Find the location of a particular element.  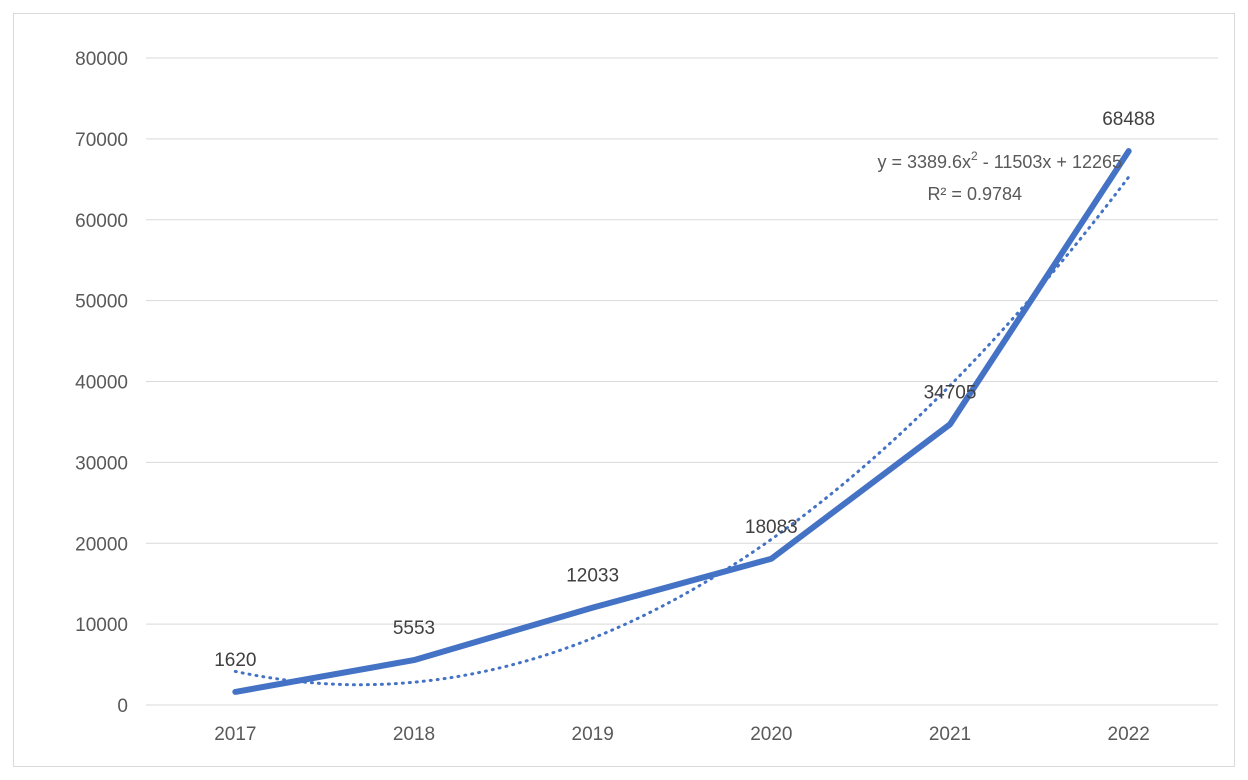

y-tick-label: 60000 is located at coordinates (101, 221).